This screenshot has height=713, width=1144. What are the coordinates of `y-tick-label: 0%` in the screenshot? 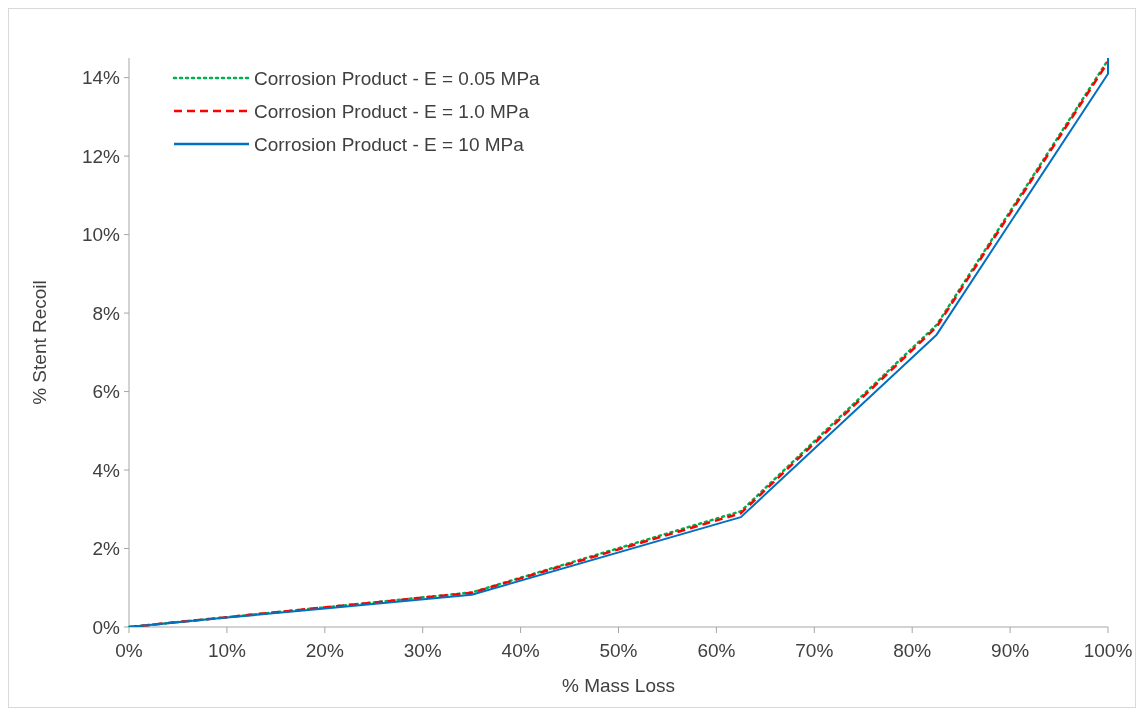 It's located at (106, 627).